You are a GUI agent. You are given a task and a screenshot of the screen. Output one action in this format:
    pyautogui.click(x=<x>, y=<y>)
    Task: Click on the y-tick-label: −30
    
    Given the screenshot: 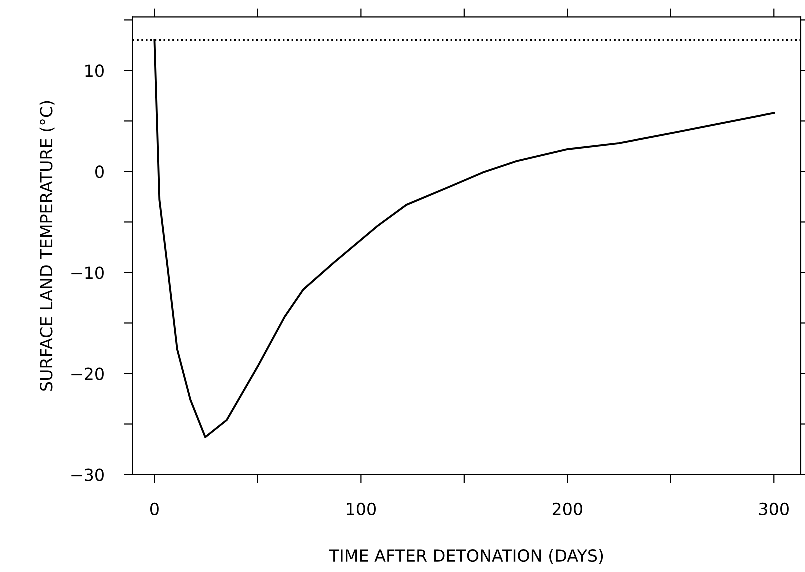 What is the action you would take?
    pyautogui.click(x=88, y=475)
    